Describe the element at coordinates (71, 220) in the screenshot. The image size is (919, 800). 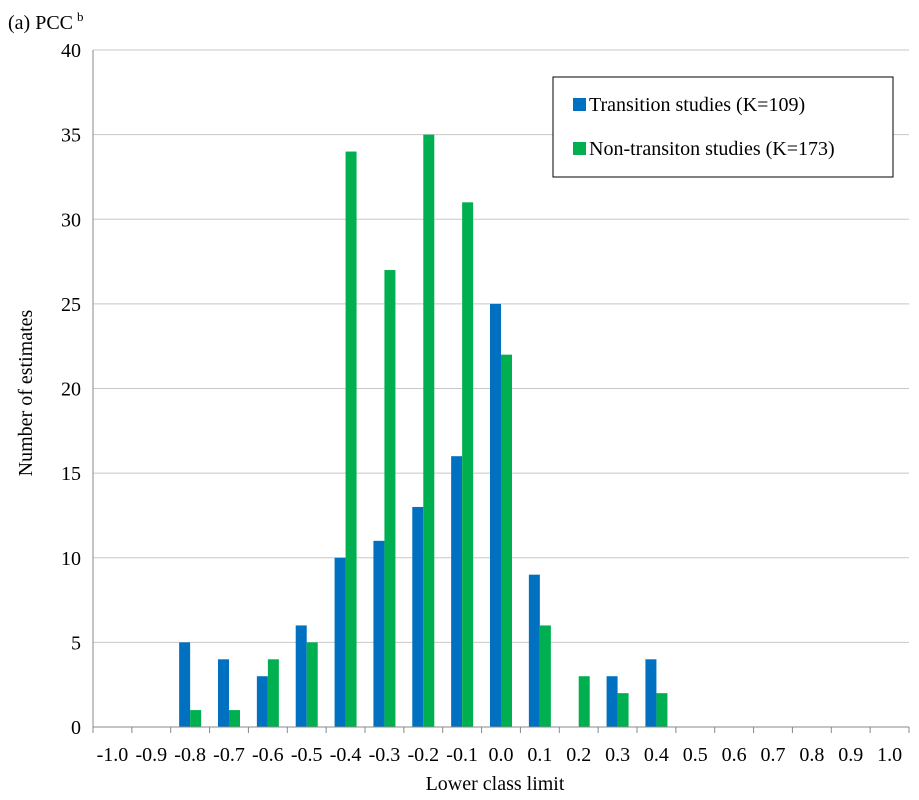
I see `y-tick-label: 30` at that location.